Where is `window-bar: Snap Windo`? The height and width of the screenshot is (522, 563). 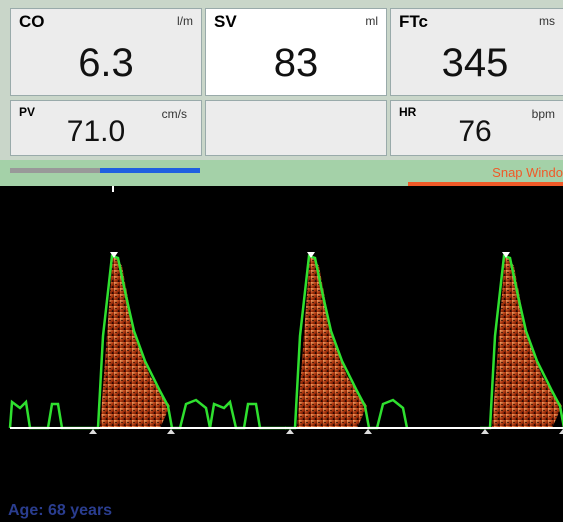 window-bar: Snap Windo is located at coordinates (281, 173).